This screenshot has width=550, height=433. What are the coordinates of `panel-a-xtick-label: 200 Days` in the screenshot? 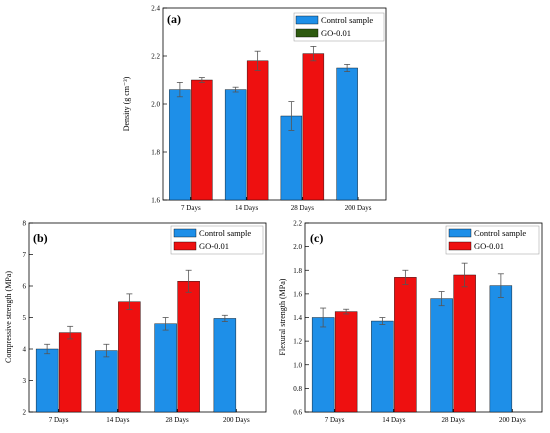 It's located at (358, 208).